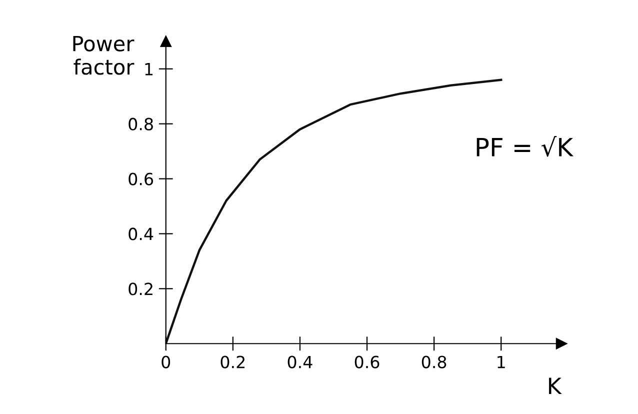 The width and height of the screenshot is (638, 414). What do you see at coordinates (103, 55) in the screenshot?
I see `y-axis-title: Power factor` at bounding box center [103, 55].